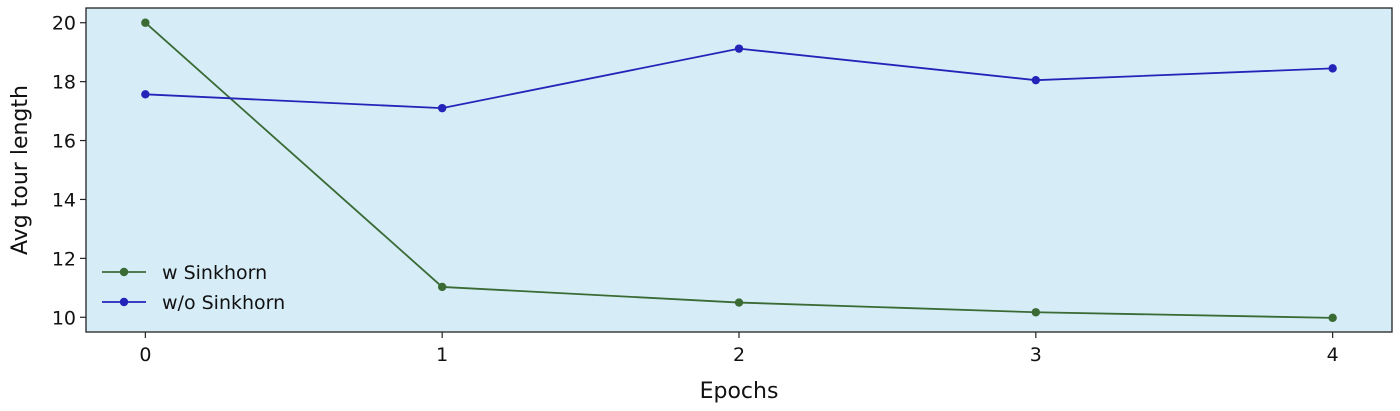 The width and height of the screenshot is (1400, 411). I want to click on x-tick-label: 2, so click(739, 355).